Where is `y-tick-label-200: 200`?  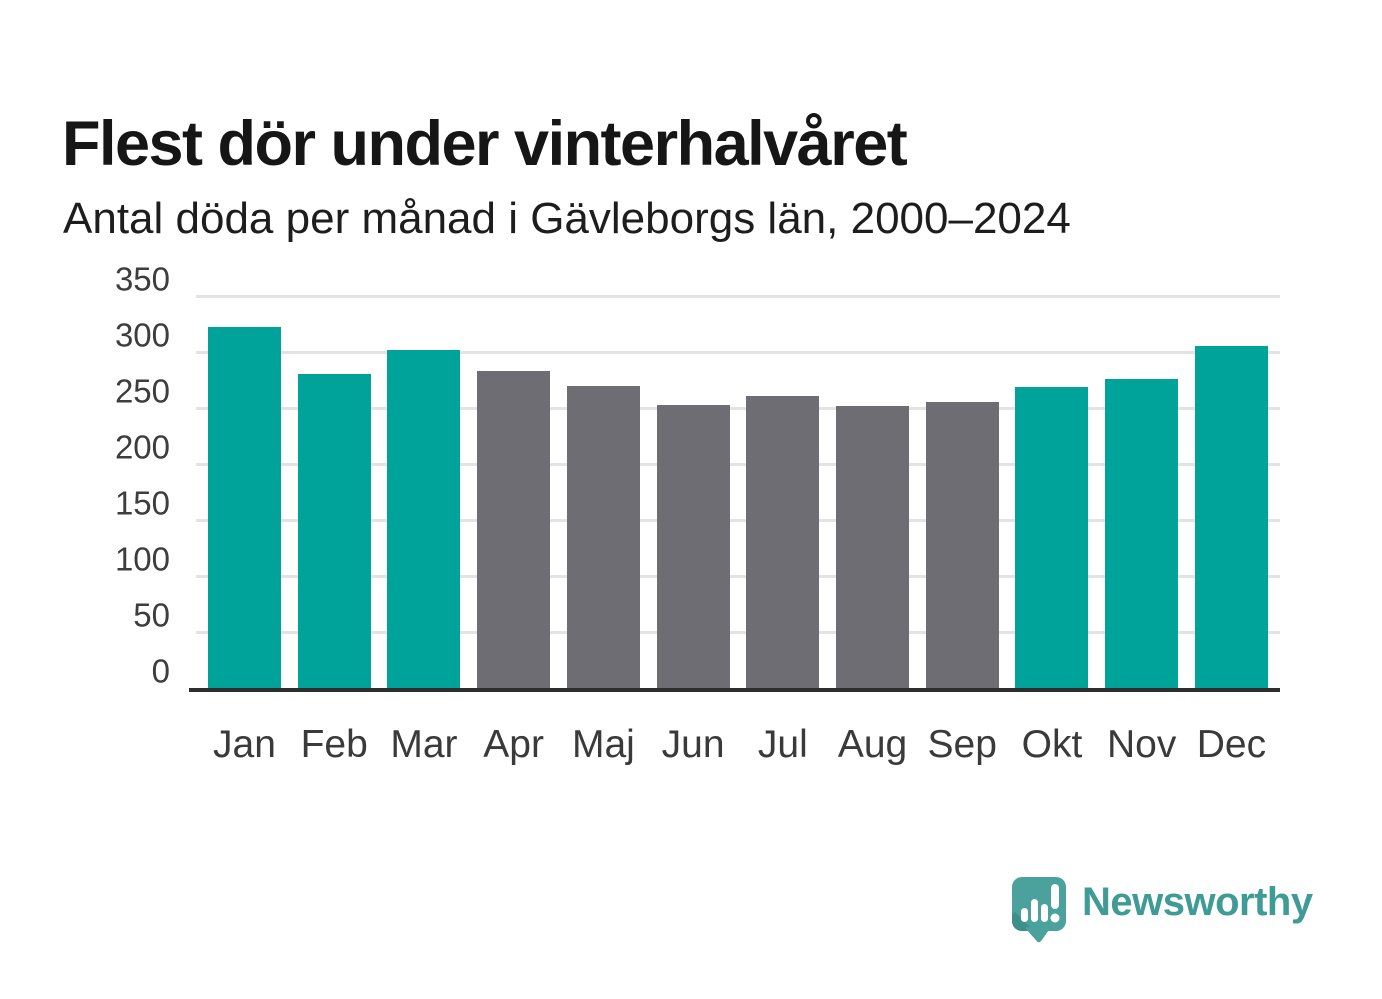
y-tick-label-200: 200 is located at coordinates (142, 447).